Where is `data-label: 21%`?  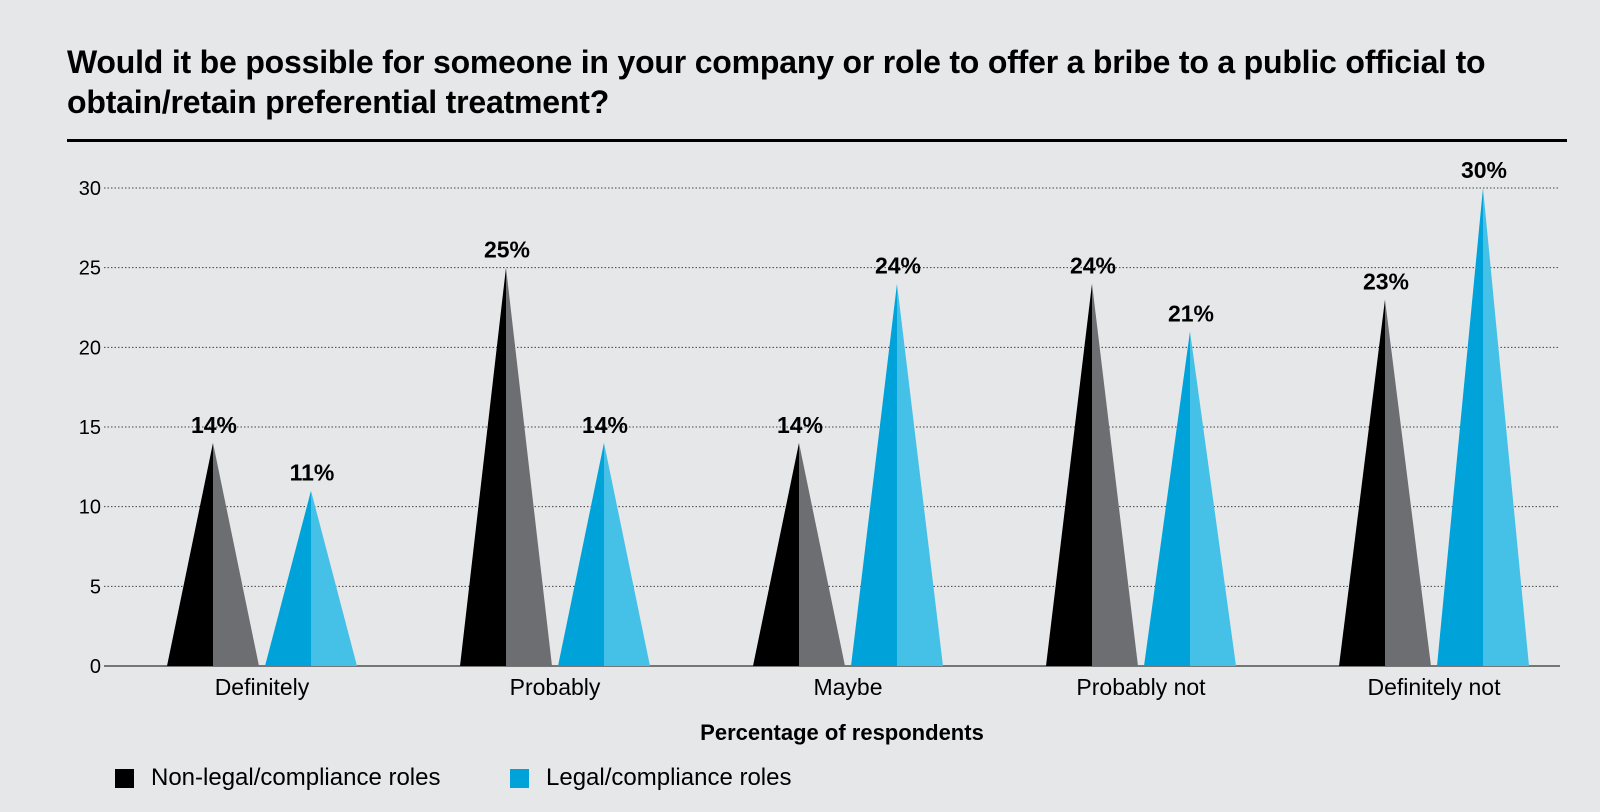
data-label: 21% is located at coordinates (1191, 313).